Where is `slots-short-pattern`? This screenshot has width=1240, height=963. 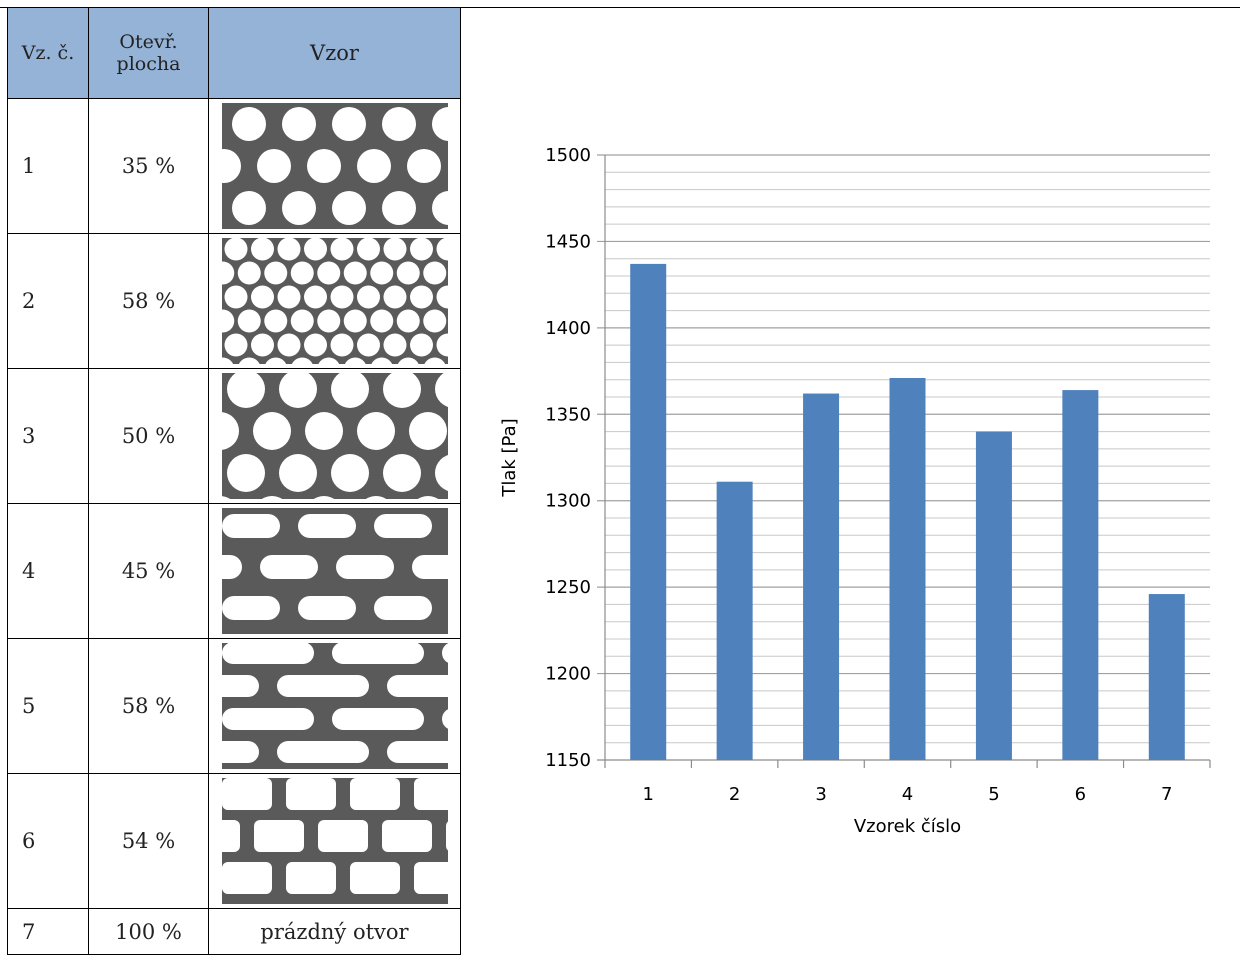
slots-short-pattern is located at coordinates (334, 571).